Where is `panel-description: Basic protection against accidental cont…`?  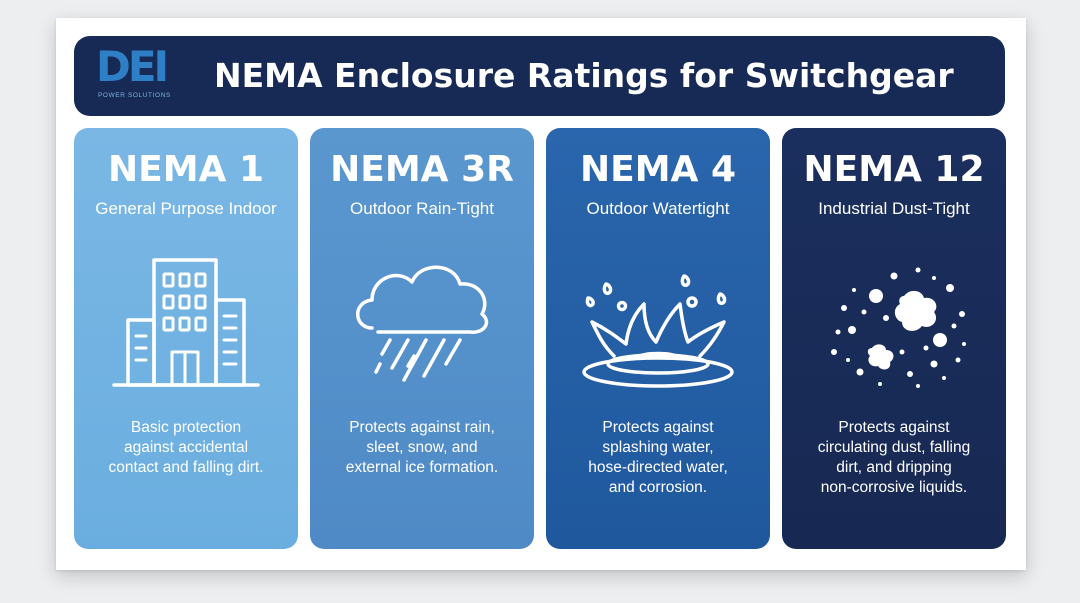
panel-description: Basic protection against accidental cont… is located at coordinates (186, 448).